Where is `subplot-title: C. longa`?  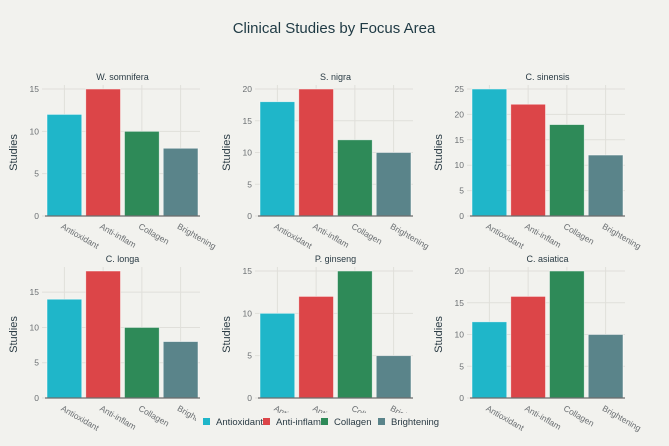
subplot-title: C. longa is located at coordinates (123, 259).